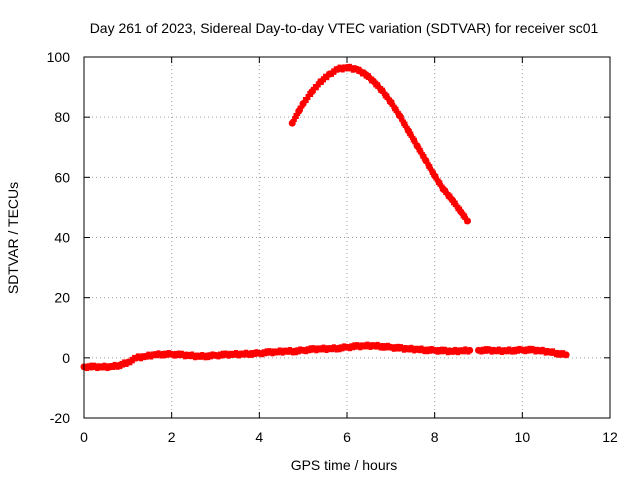  Describe the element at coordinates (522, 352) in the screenshot. I see `series-late-segment` at that location.